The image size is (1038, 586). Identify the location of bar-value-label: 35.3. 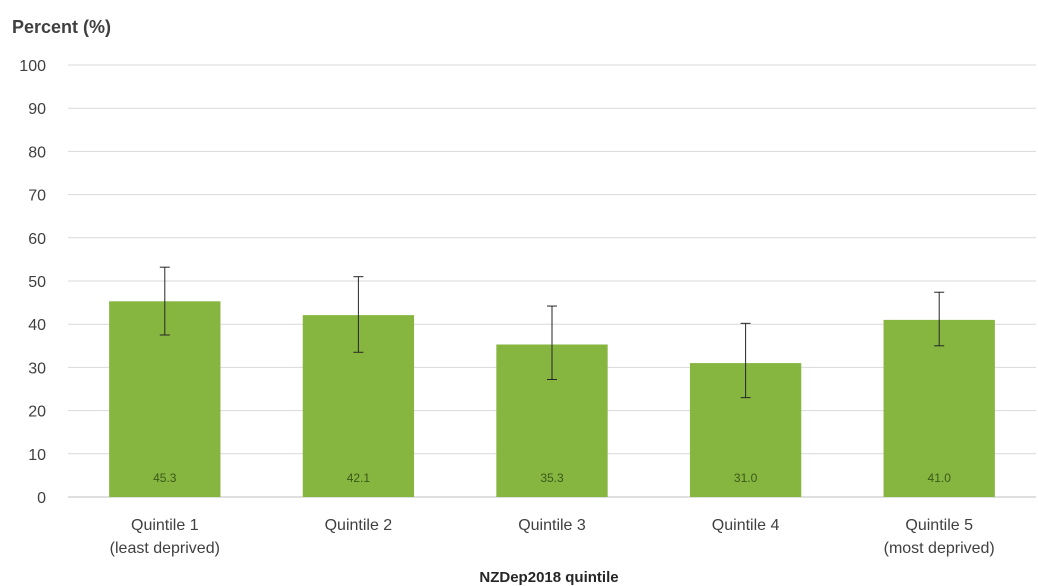
(552, 478).